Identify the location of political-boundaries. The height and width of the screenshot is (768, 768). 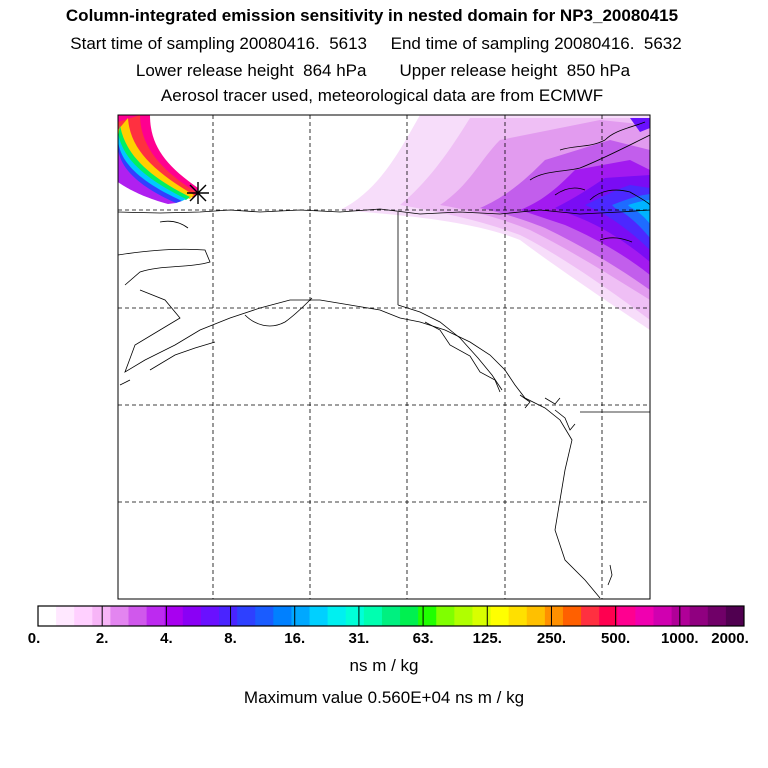
(523, 312).